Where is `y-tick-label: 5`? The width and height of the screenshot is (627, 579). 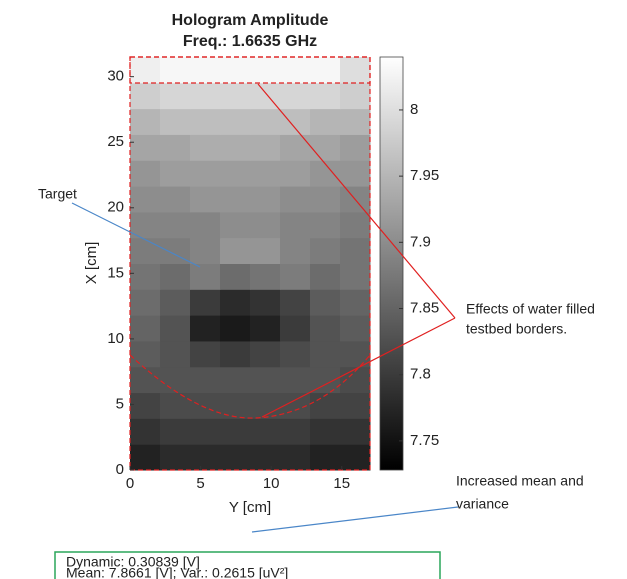
y-tick-label: 5 is located at coordinates (120, 403).